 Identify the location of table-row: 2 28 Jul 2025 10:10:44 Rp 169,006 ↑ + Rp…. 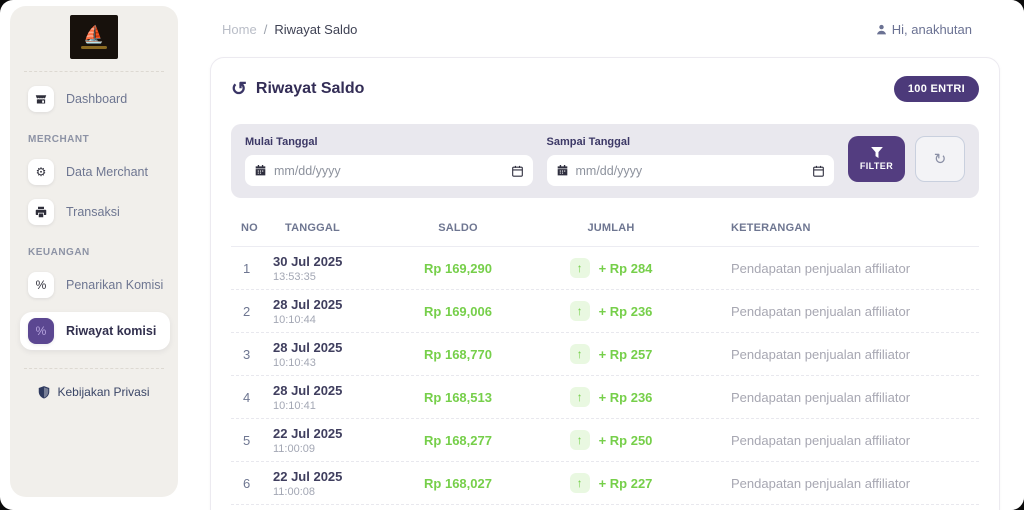
(605, 311).